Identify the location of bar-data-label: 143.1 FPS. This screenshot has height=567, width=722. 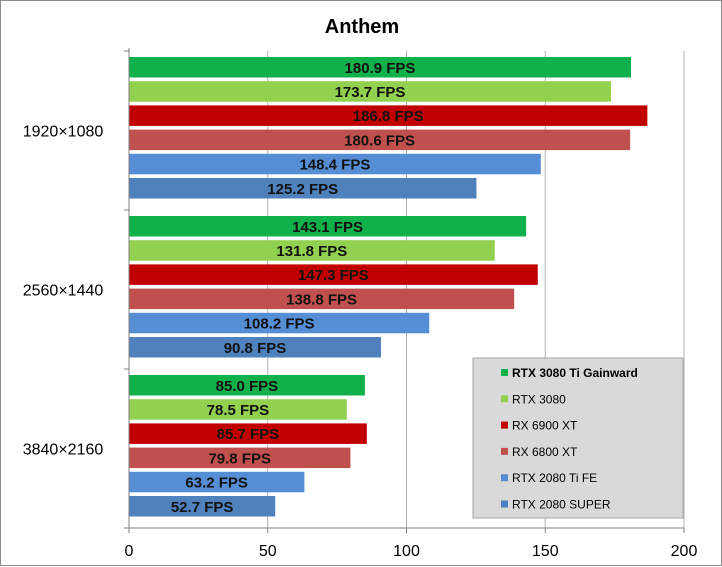
(327, 227).